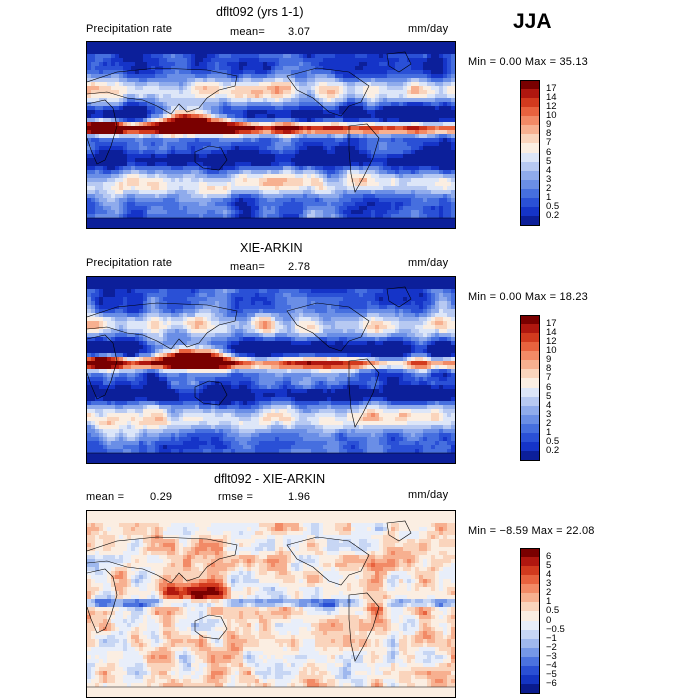 The width and height of the screenshot is (700, 700). I want to click on panel-title: dflt092 (yrs 1-1), so click(260, 12).